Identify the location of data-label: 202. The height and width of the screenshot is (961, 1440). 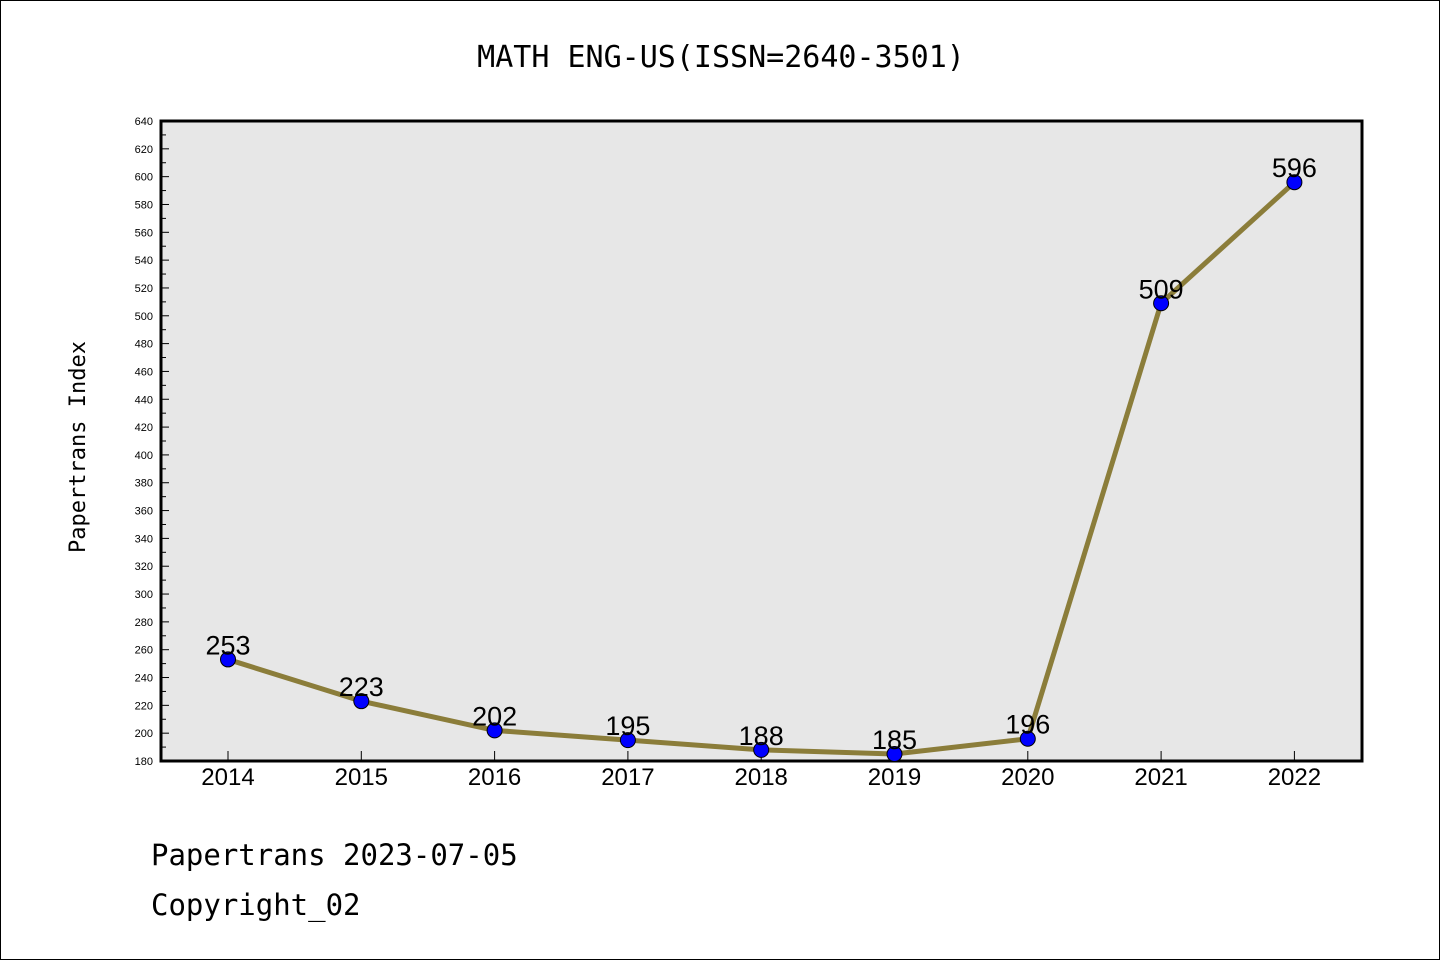
(494, 716).